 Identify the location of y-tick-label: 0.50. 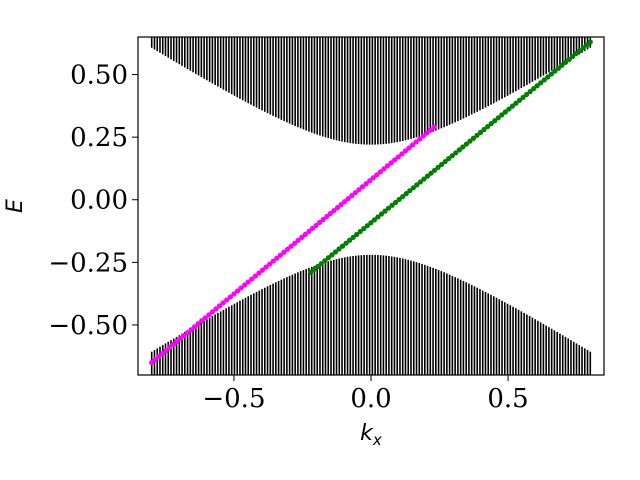
(99, 76).